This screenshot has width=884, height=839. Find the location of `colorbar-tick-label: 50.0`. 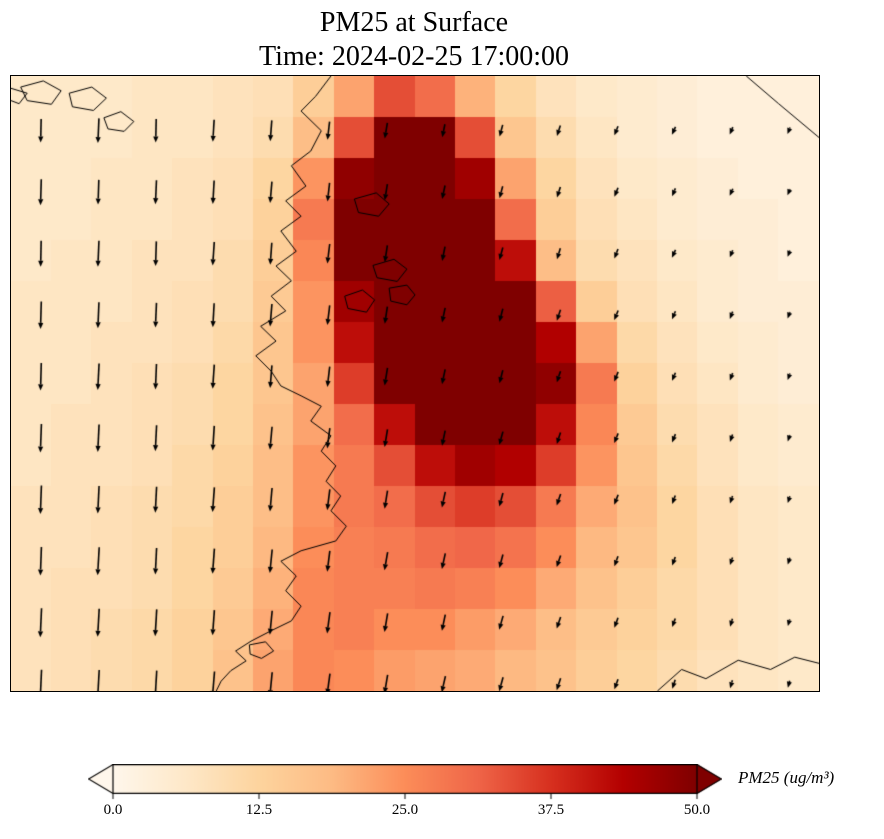

colorbar-tick-label: 50.0 is located at coordinates (697, 810).